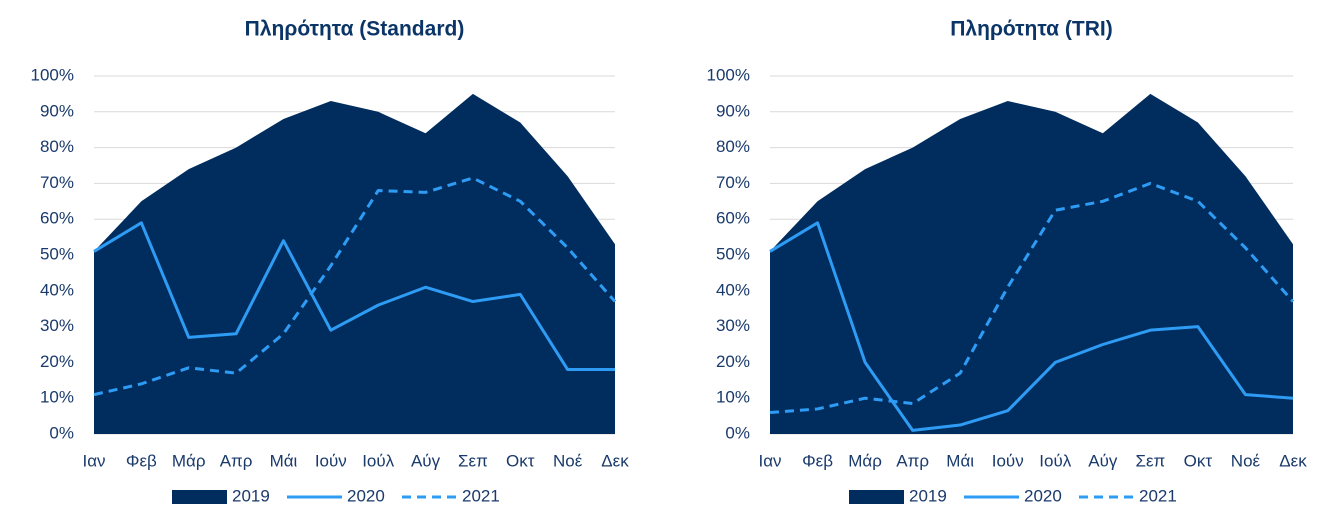 Image resolution: width=1341 pixels, height=511 pixels. What do you see at coordinates (1031, 29) in the screenshot?
I see `chart-title: Πληρότητα (TRI)` at bounding box center [1031, 29].